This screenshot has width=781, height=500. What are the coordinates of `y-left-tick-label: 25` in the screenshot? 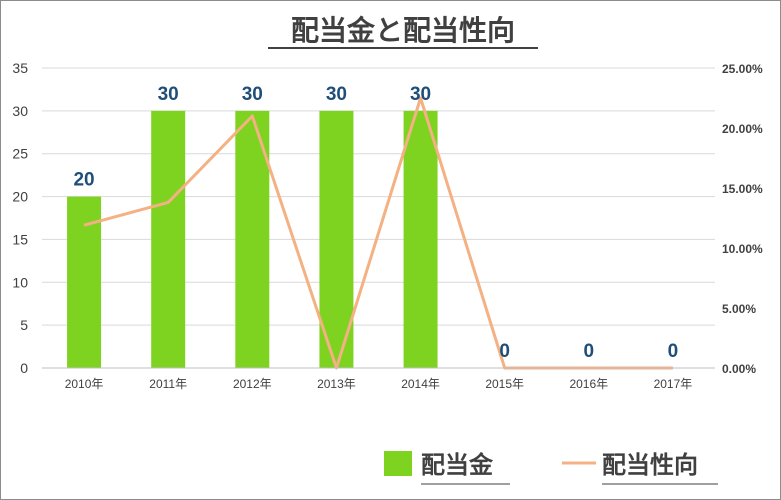 It's located at (20, 154).